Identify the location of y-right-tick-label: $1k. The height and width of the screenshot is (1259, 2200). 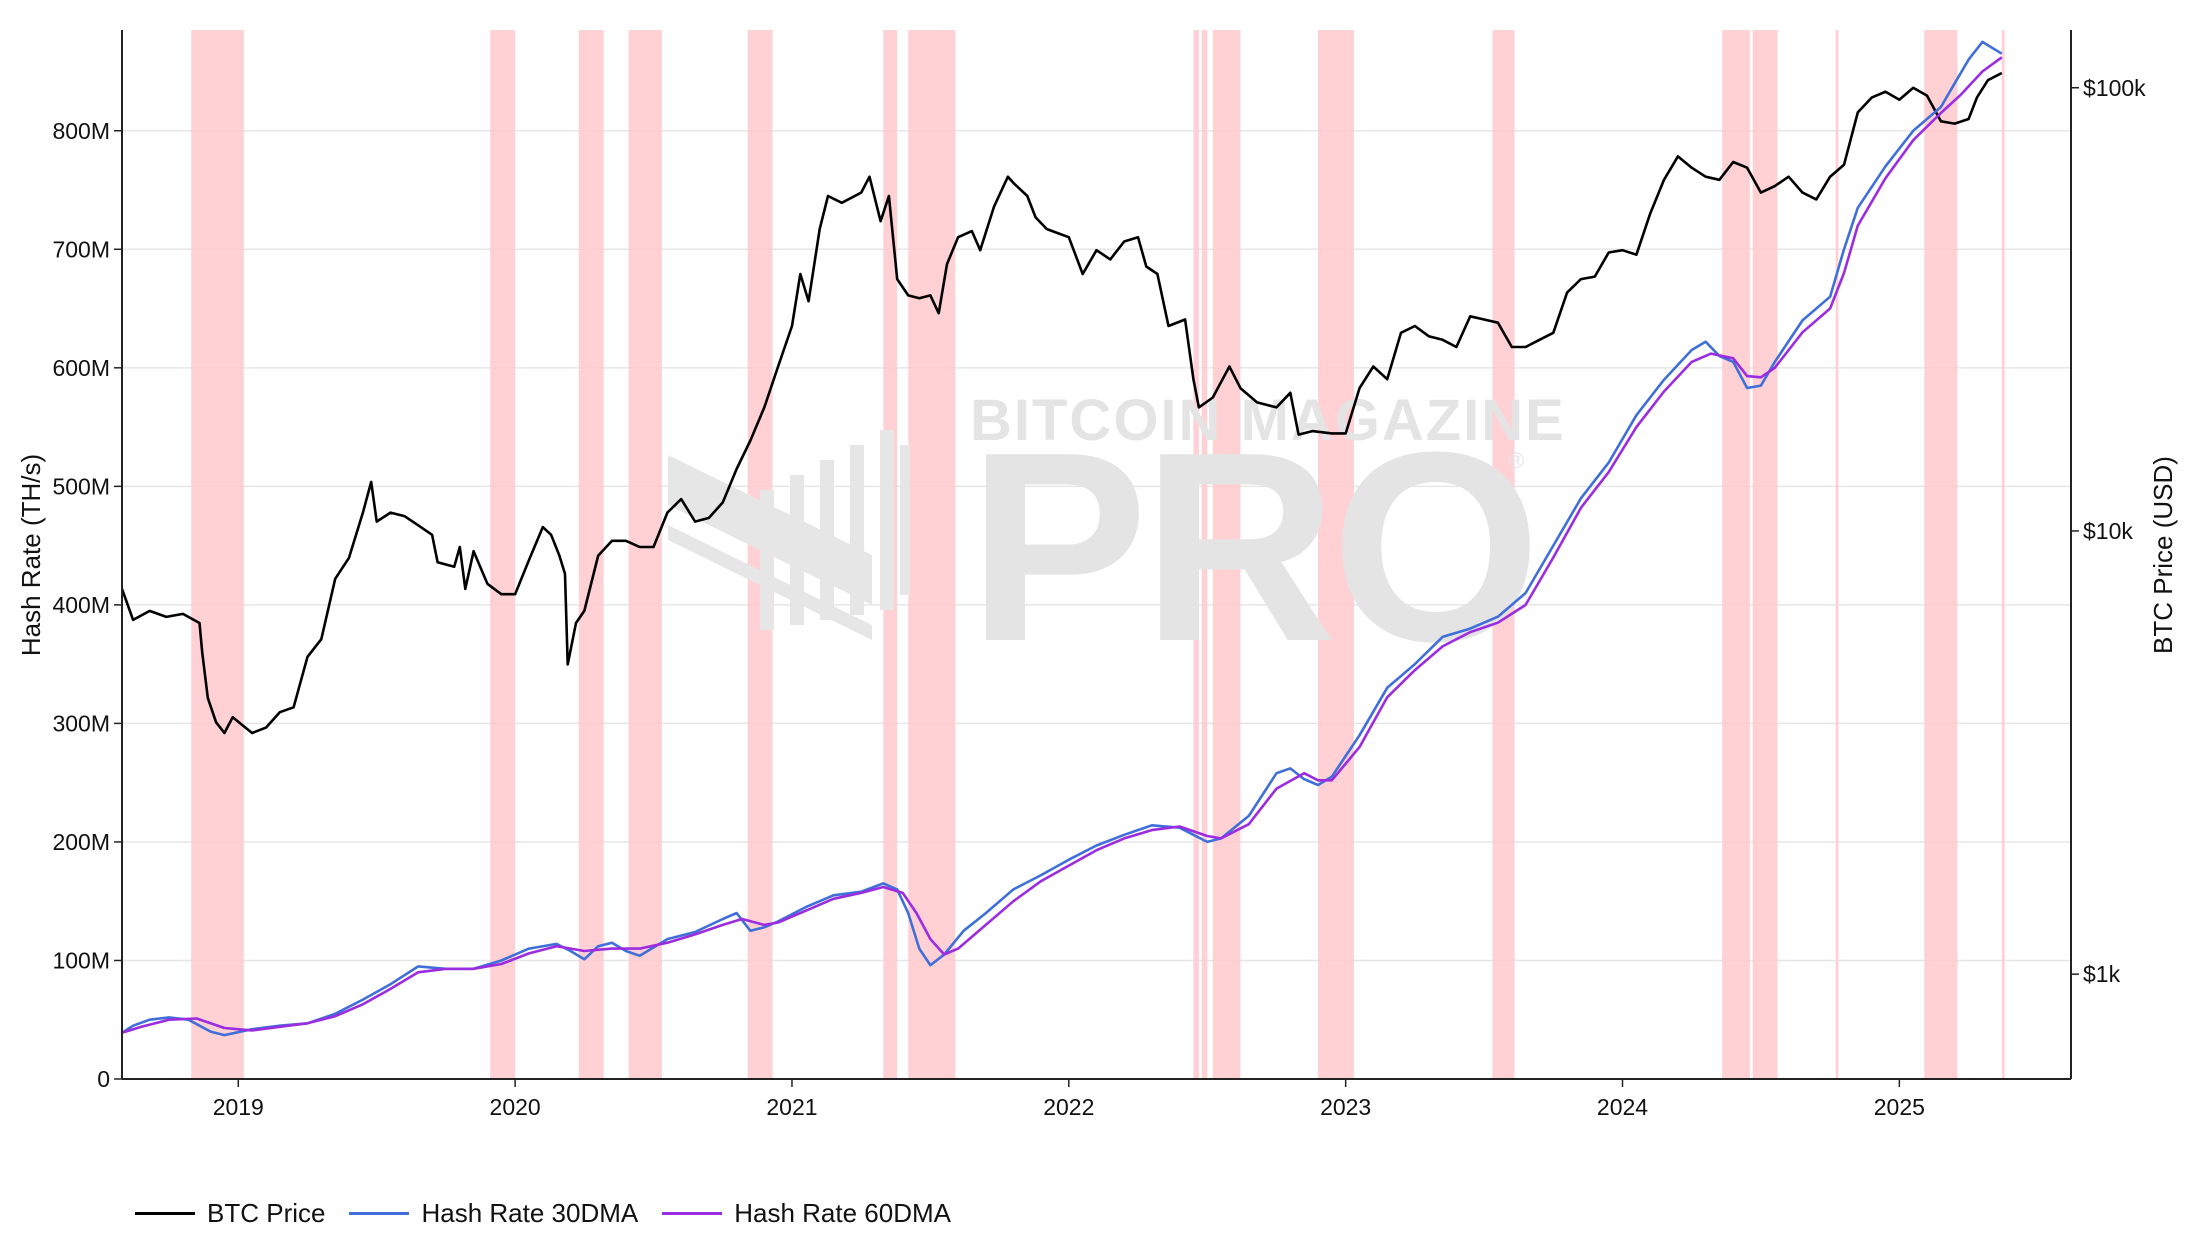
(2102, 974).